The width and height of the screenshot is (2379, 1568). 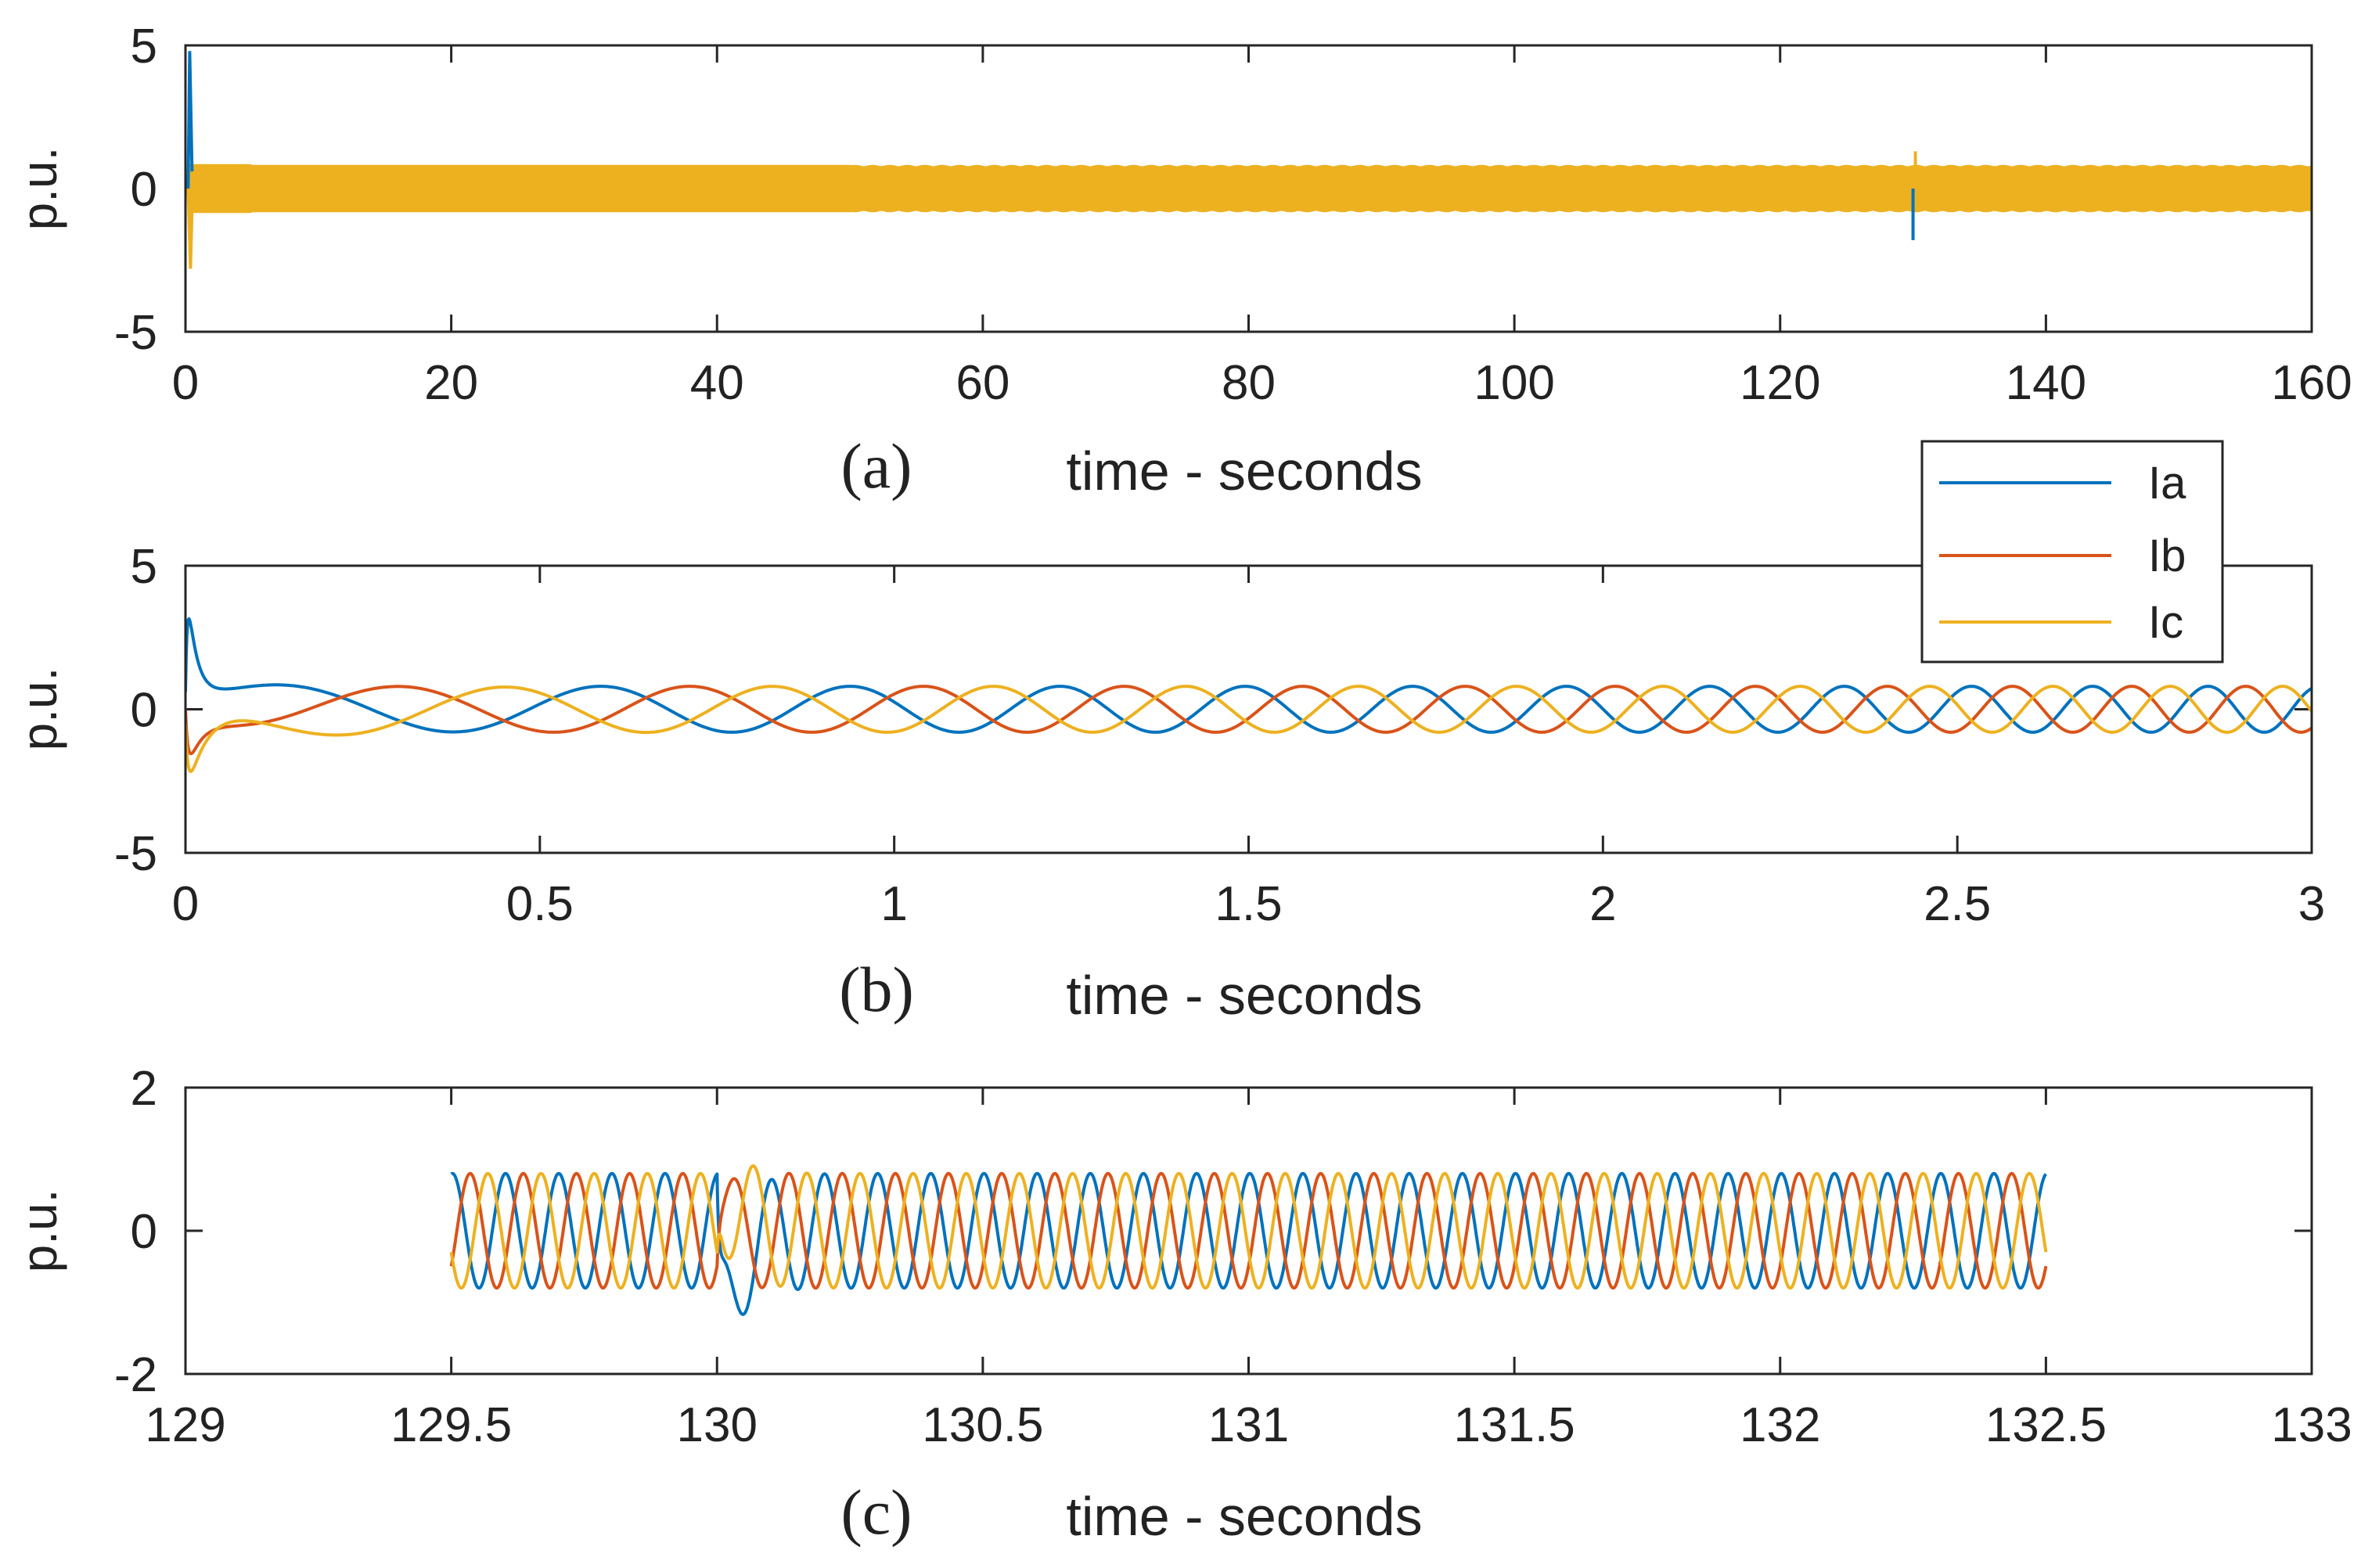 I want to click on xtick-label-a-6: 120, so click(x=1780, y=383).